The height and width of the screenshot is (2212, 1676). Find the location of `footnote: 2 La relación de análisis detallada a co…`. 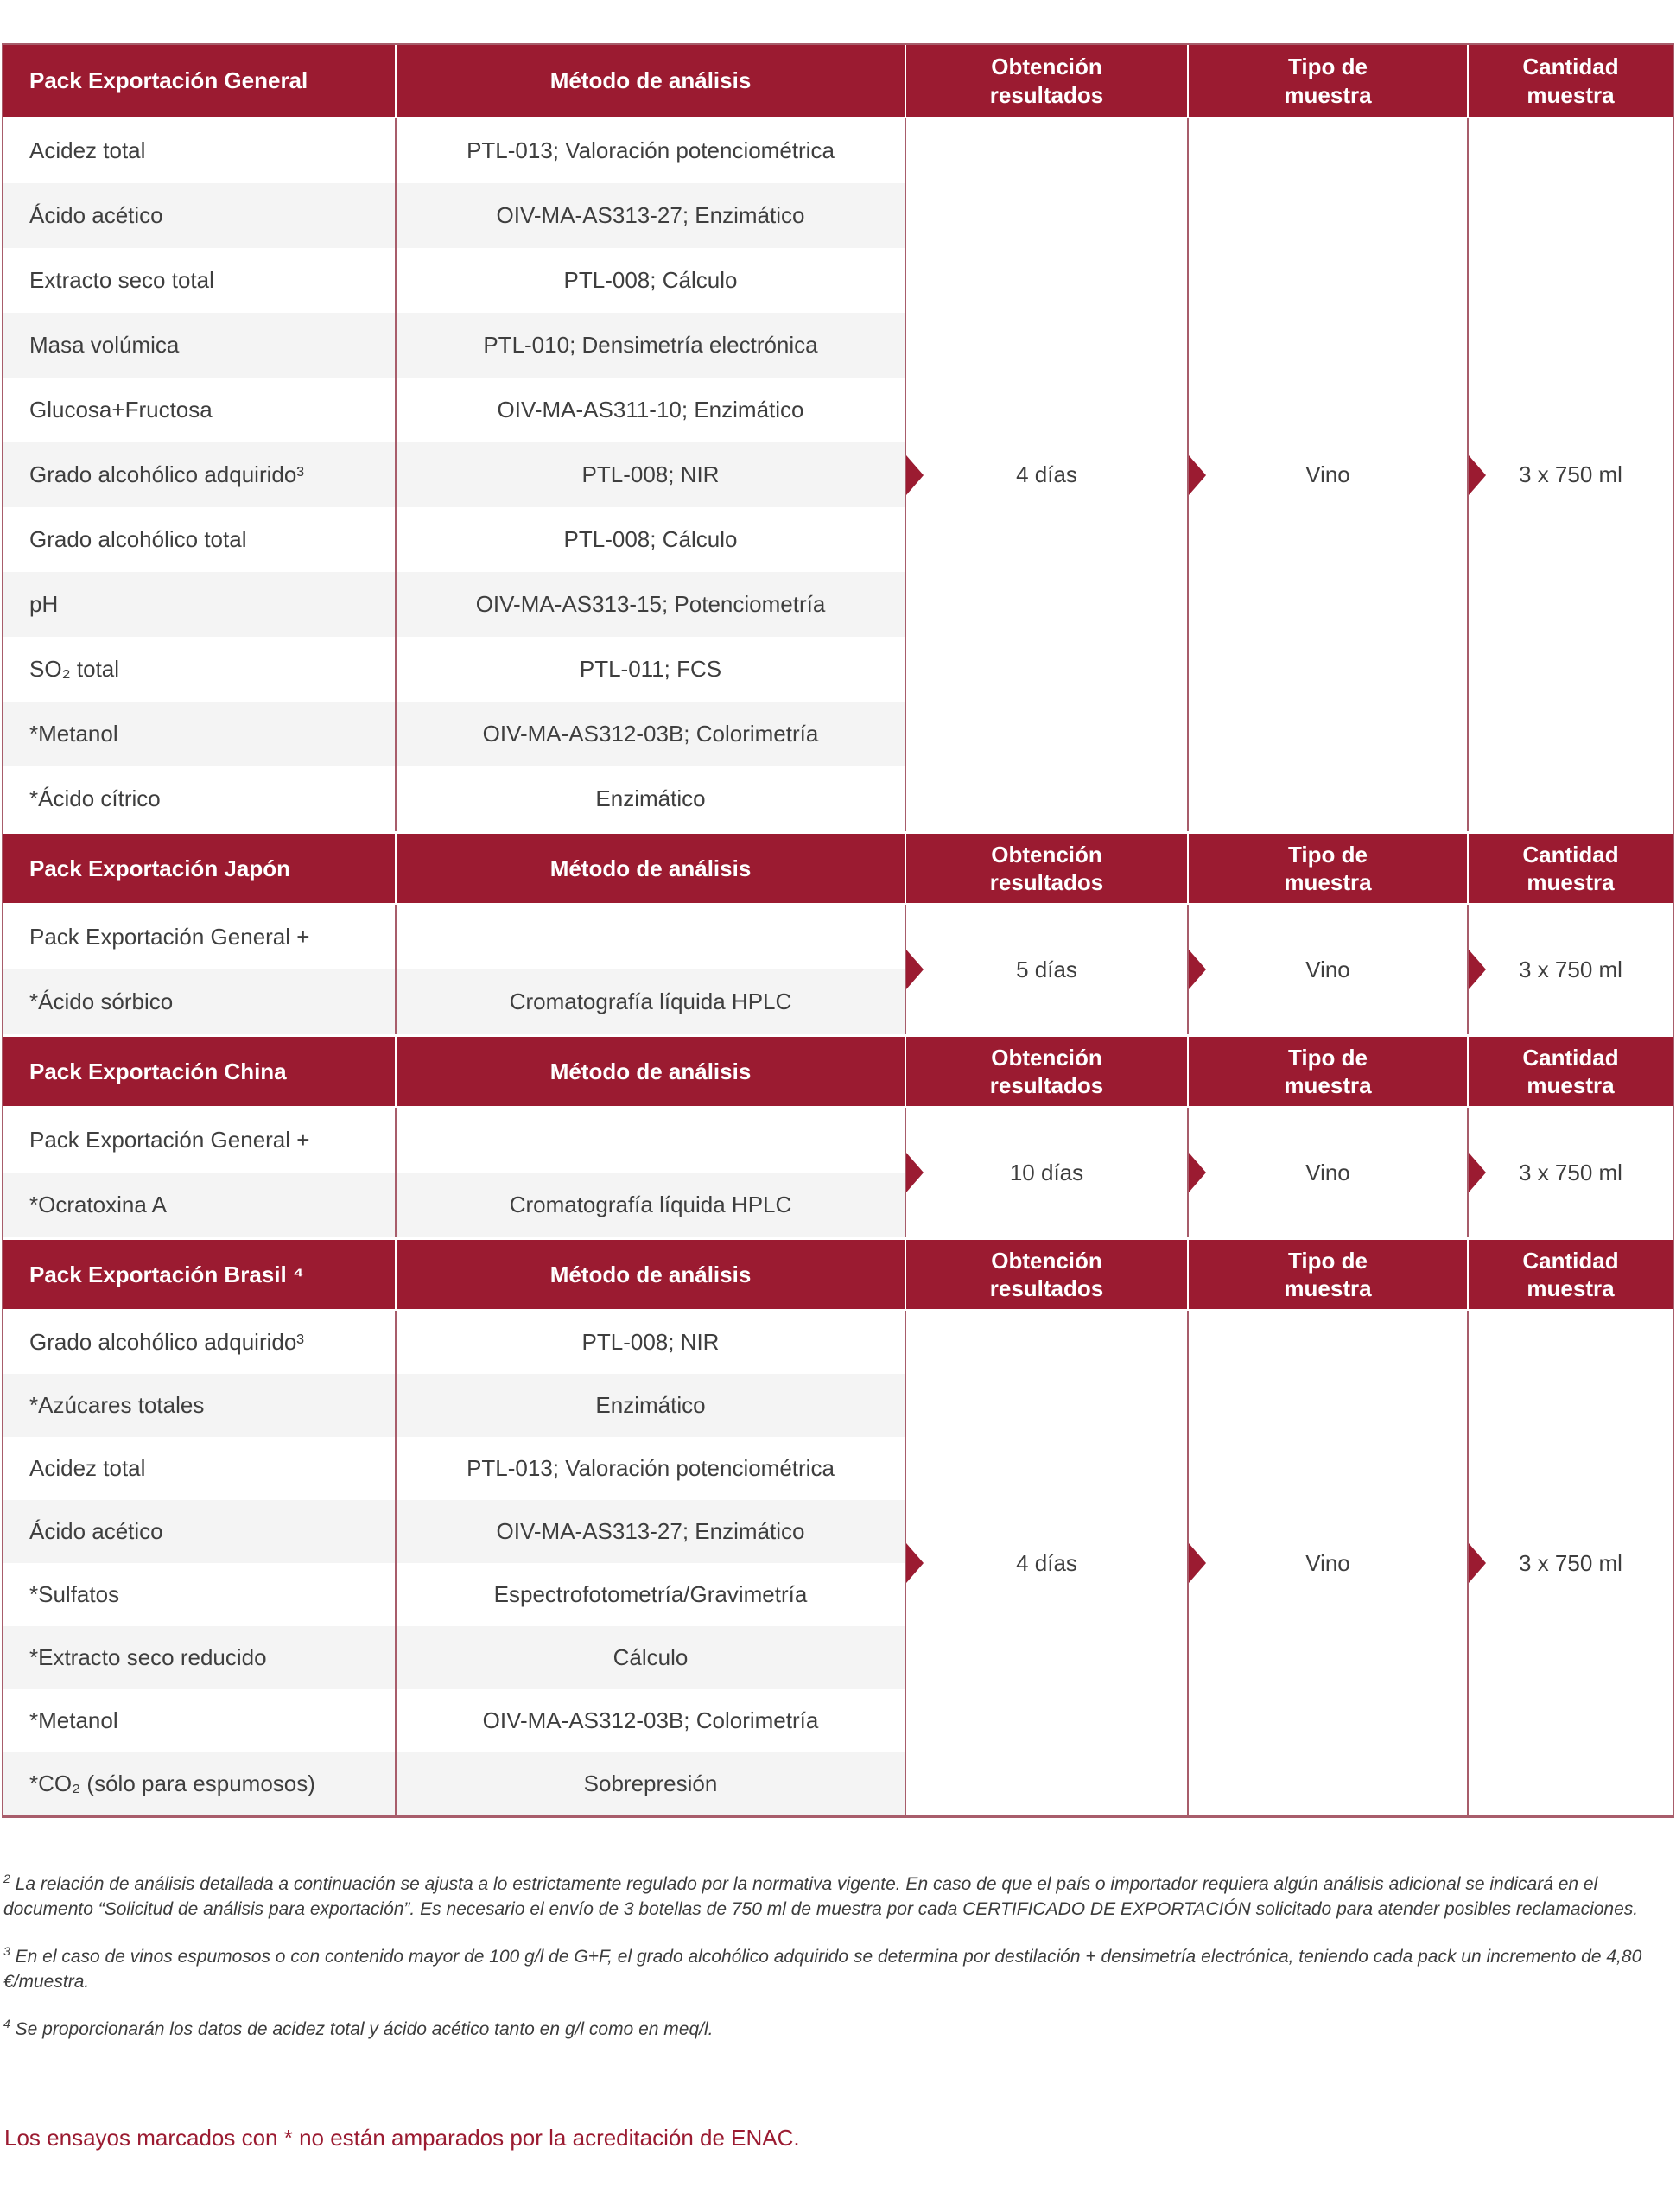

footnote: 2 La relación de análisis detallada a co… is located at coordinates (835, 1897).